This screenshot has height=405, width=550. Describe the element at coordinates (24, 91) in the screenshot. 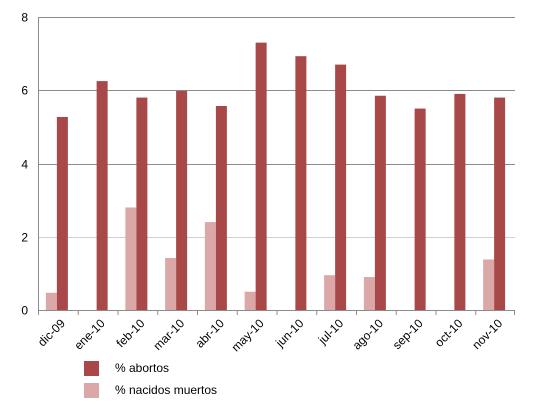

I see `y-tick-label: 6` at that location.